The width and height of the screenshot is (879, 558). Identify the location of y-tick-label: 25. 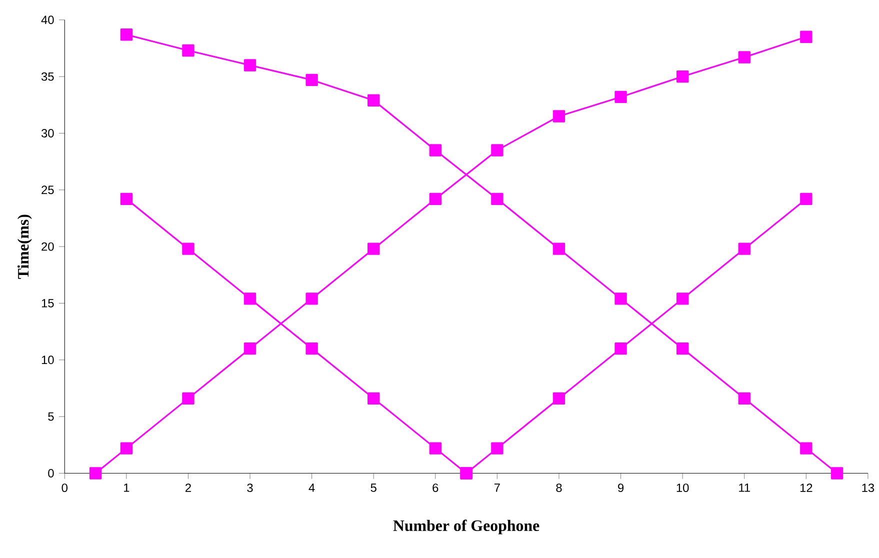
(48, 190).